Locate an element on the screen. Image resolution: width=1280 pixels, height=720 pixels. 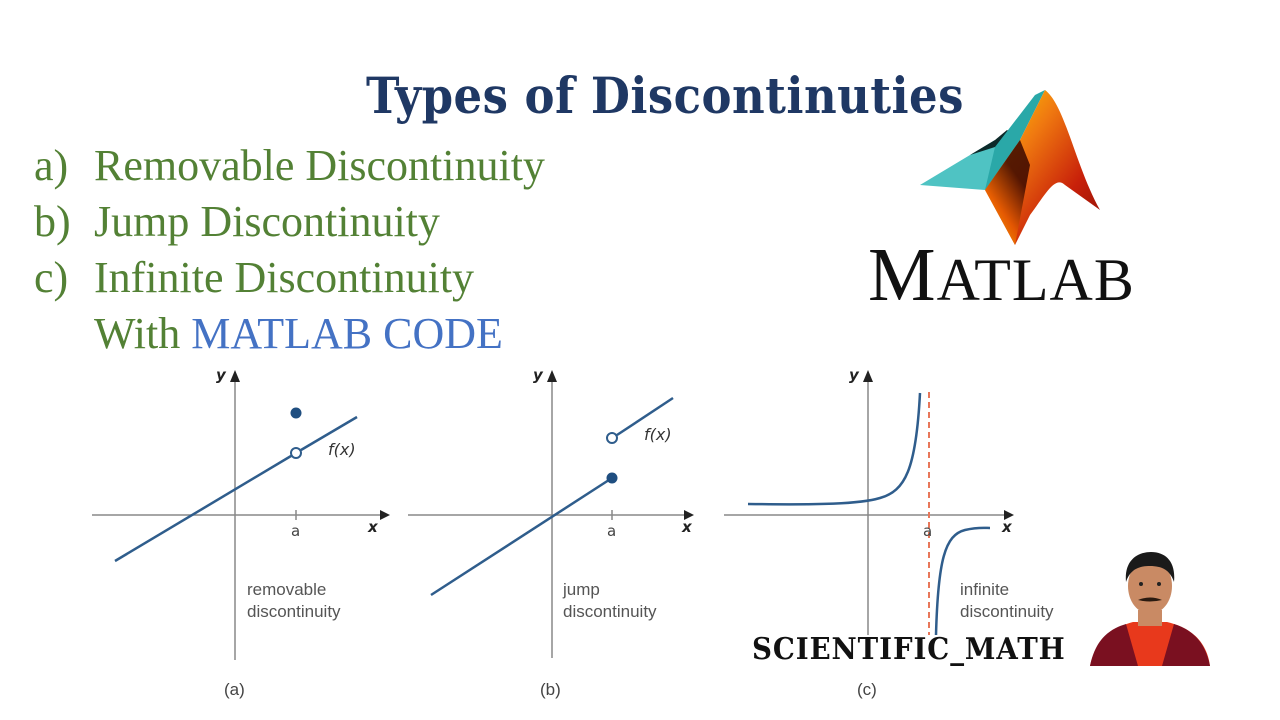
list-marker: b) is located at coordinates (52, 221).